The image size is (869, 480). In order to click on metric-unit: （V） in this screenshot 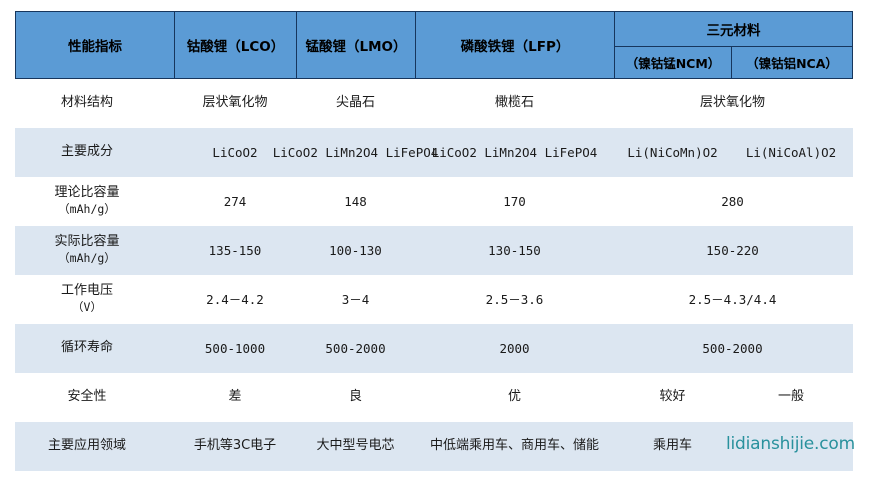, I will do `click(87, 306)`.